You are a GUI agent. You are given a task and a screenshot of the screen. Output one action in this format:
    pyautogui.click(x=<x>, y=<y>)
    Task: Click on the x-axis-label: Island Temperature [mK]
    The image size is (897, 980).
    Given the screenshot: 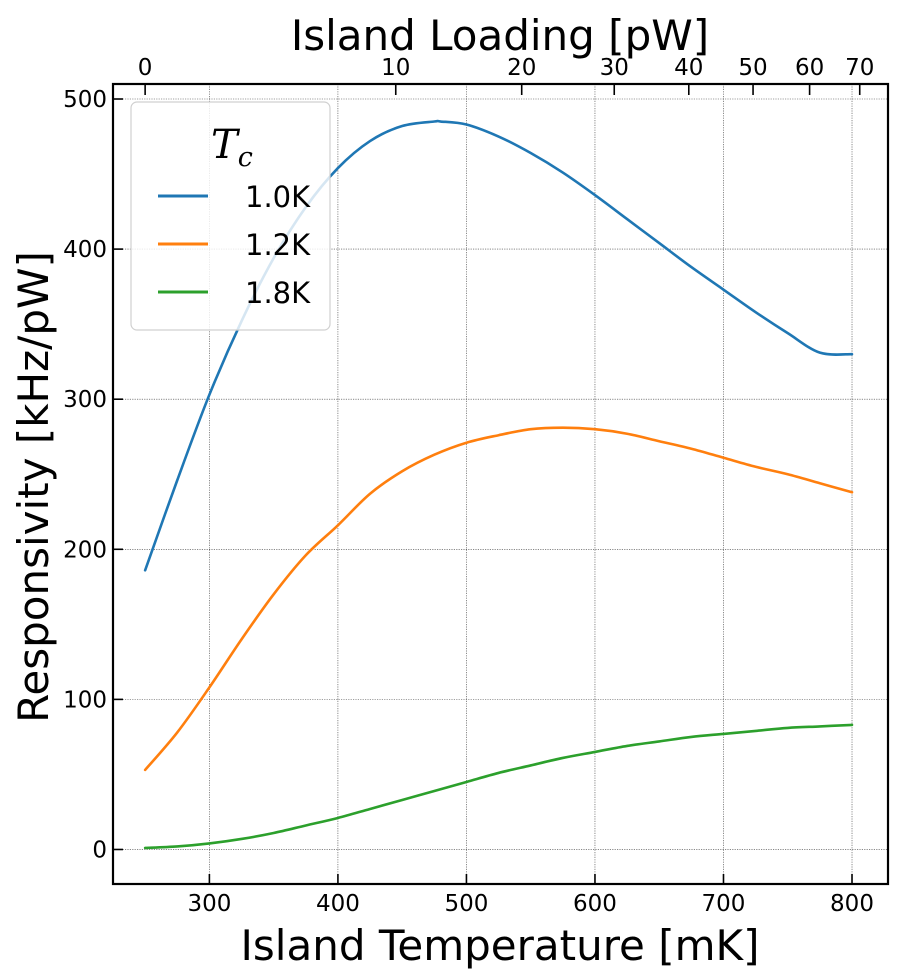 What is the action you would take?
    pyautogui.click(x=500, y=945)
    